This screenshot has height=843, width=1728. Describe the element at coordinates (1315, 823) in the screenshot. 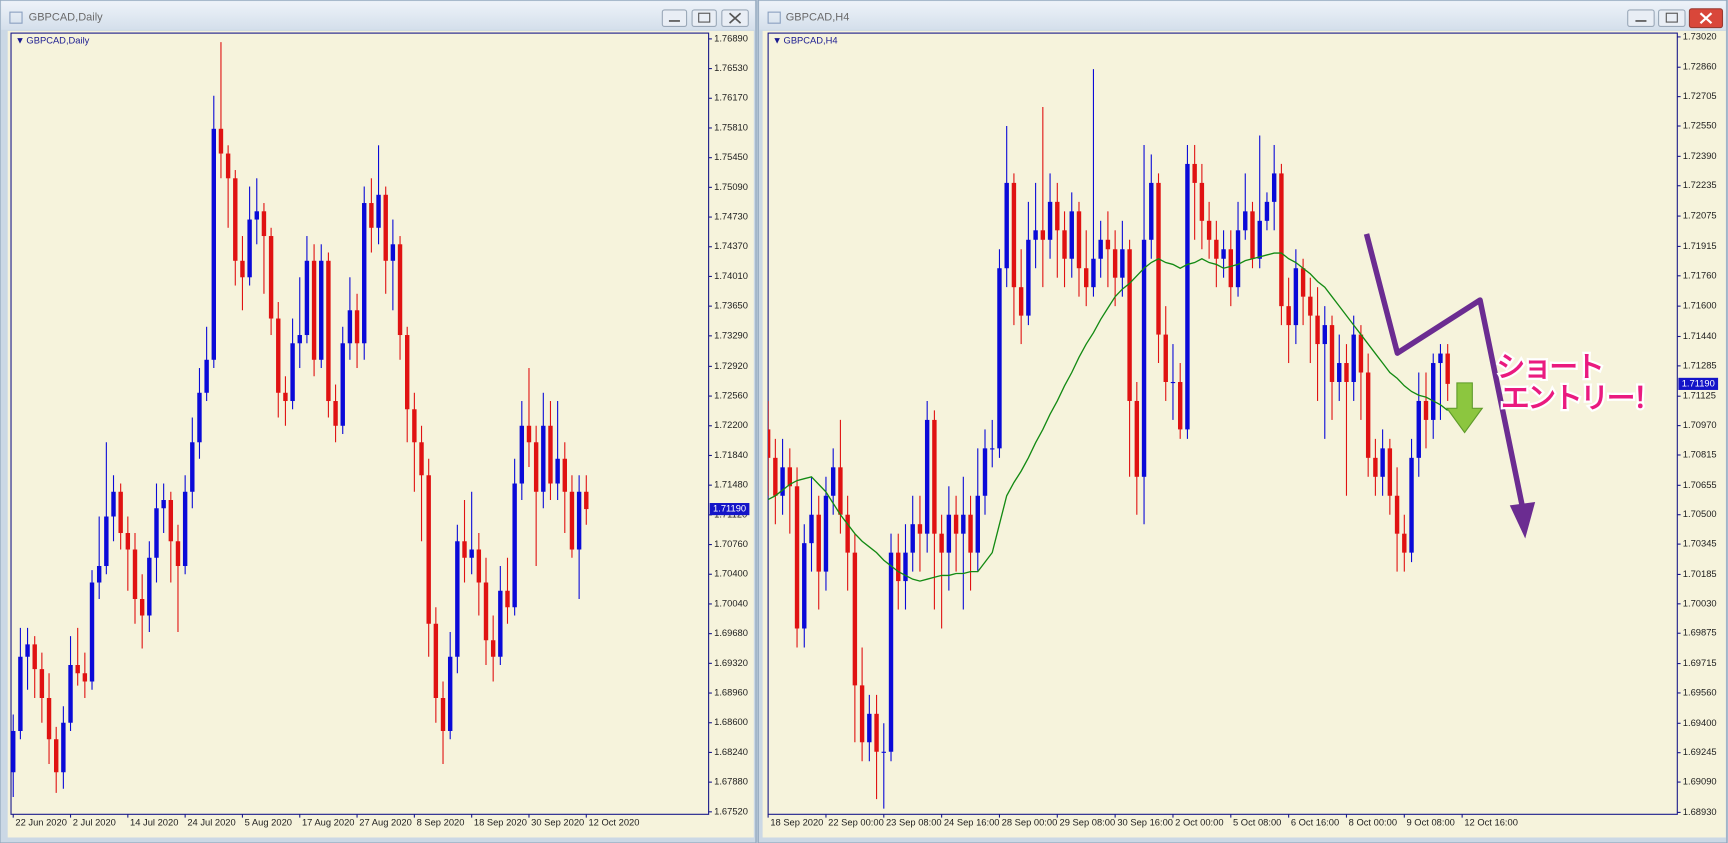

I see `x-tick-label: 6 Oct 16:00` at that location.